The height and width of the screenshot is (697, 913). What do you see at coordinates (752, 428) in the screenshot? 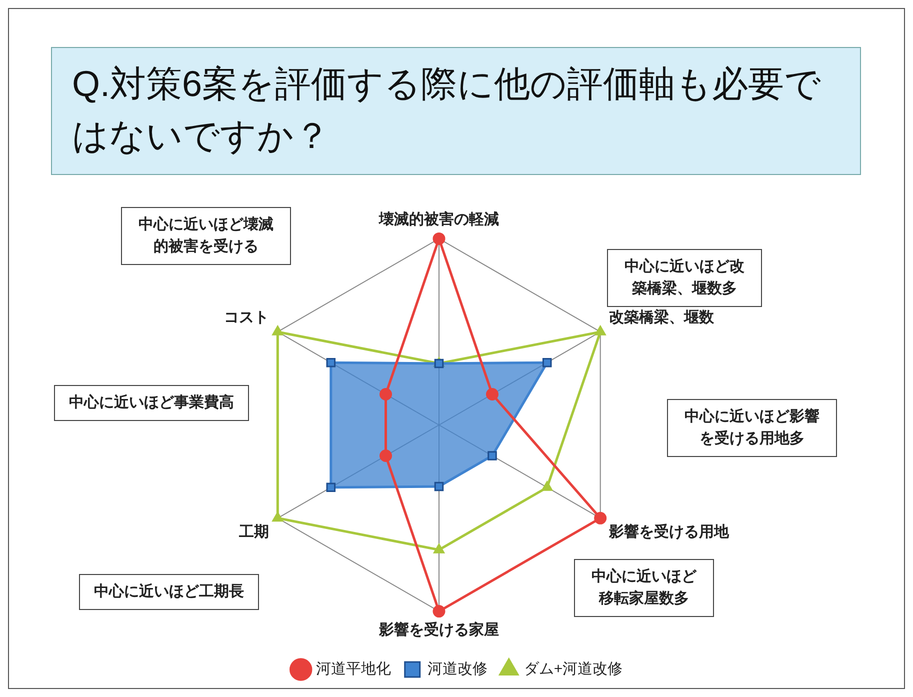
I see `text: 中心に近いほど影響を受ける用地多` at bounding box center [752, 428].